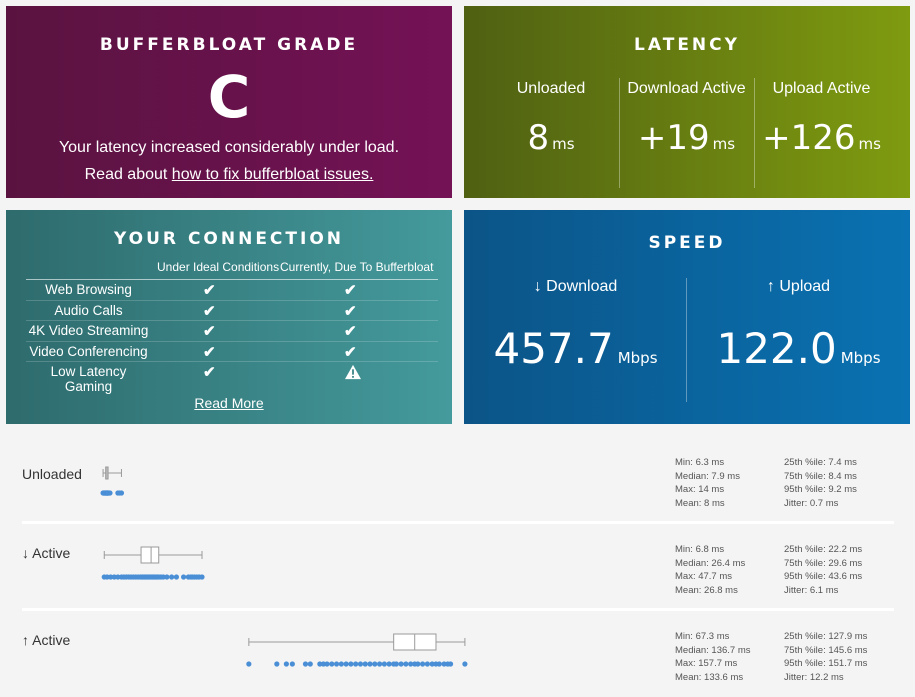  What do you see at coordinates (820, 490) in the screenshot?
I see `stat-line: 95th %ile: 9.2 ms` at bounding box center [820, 490].